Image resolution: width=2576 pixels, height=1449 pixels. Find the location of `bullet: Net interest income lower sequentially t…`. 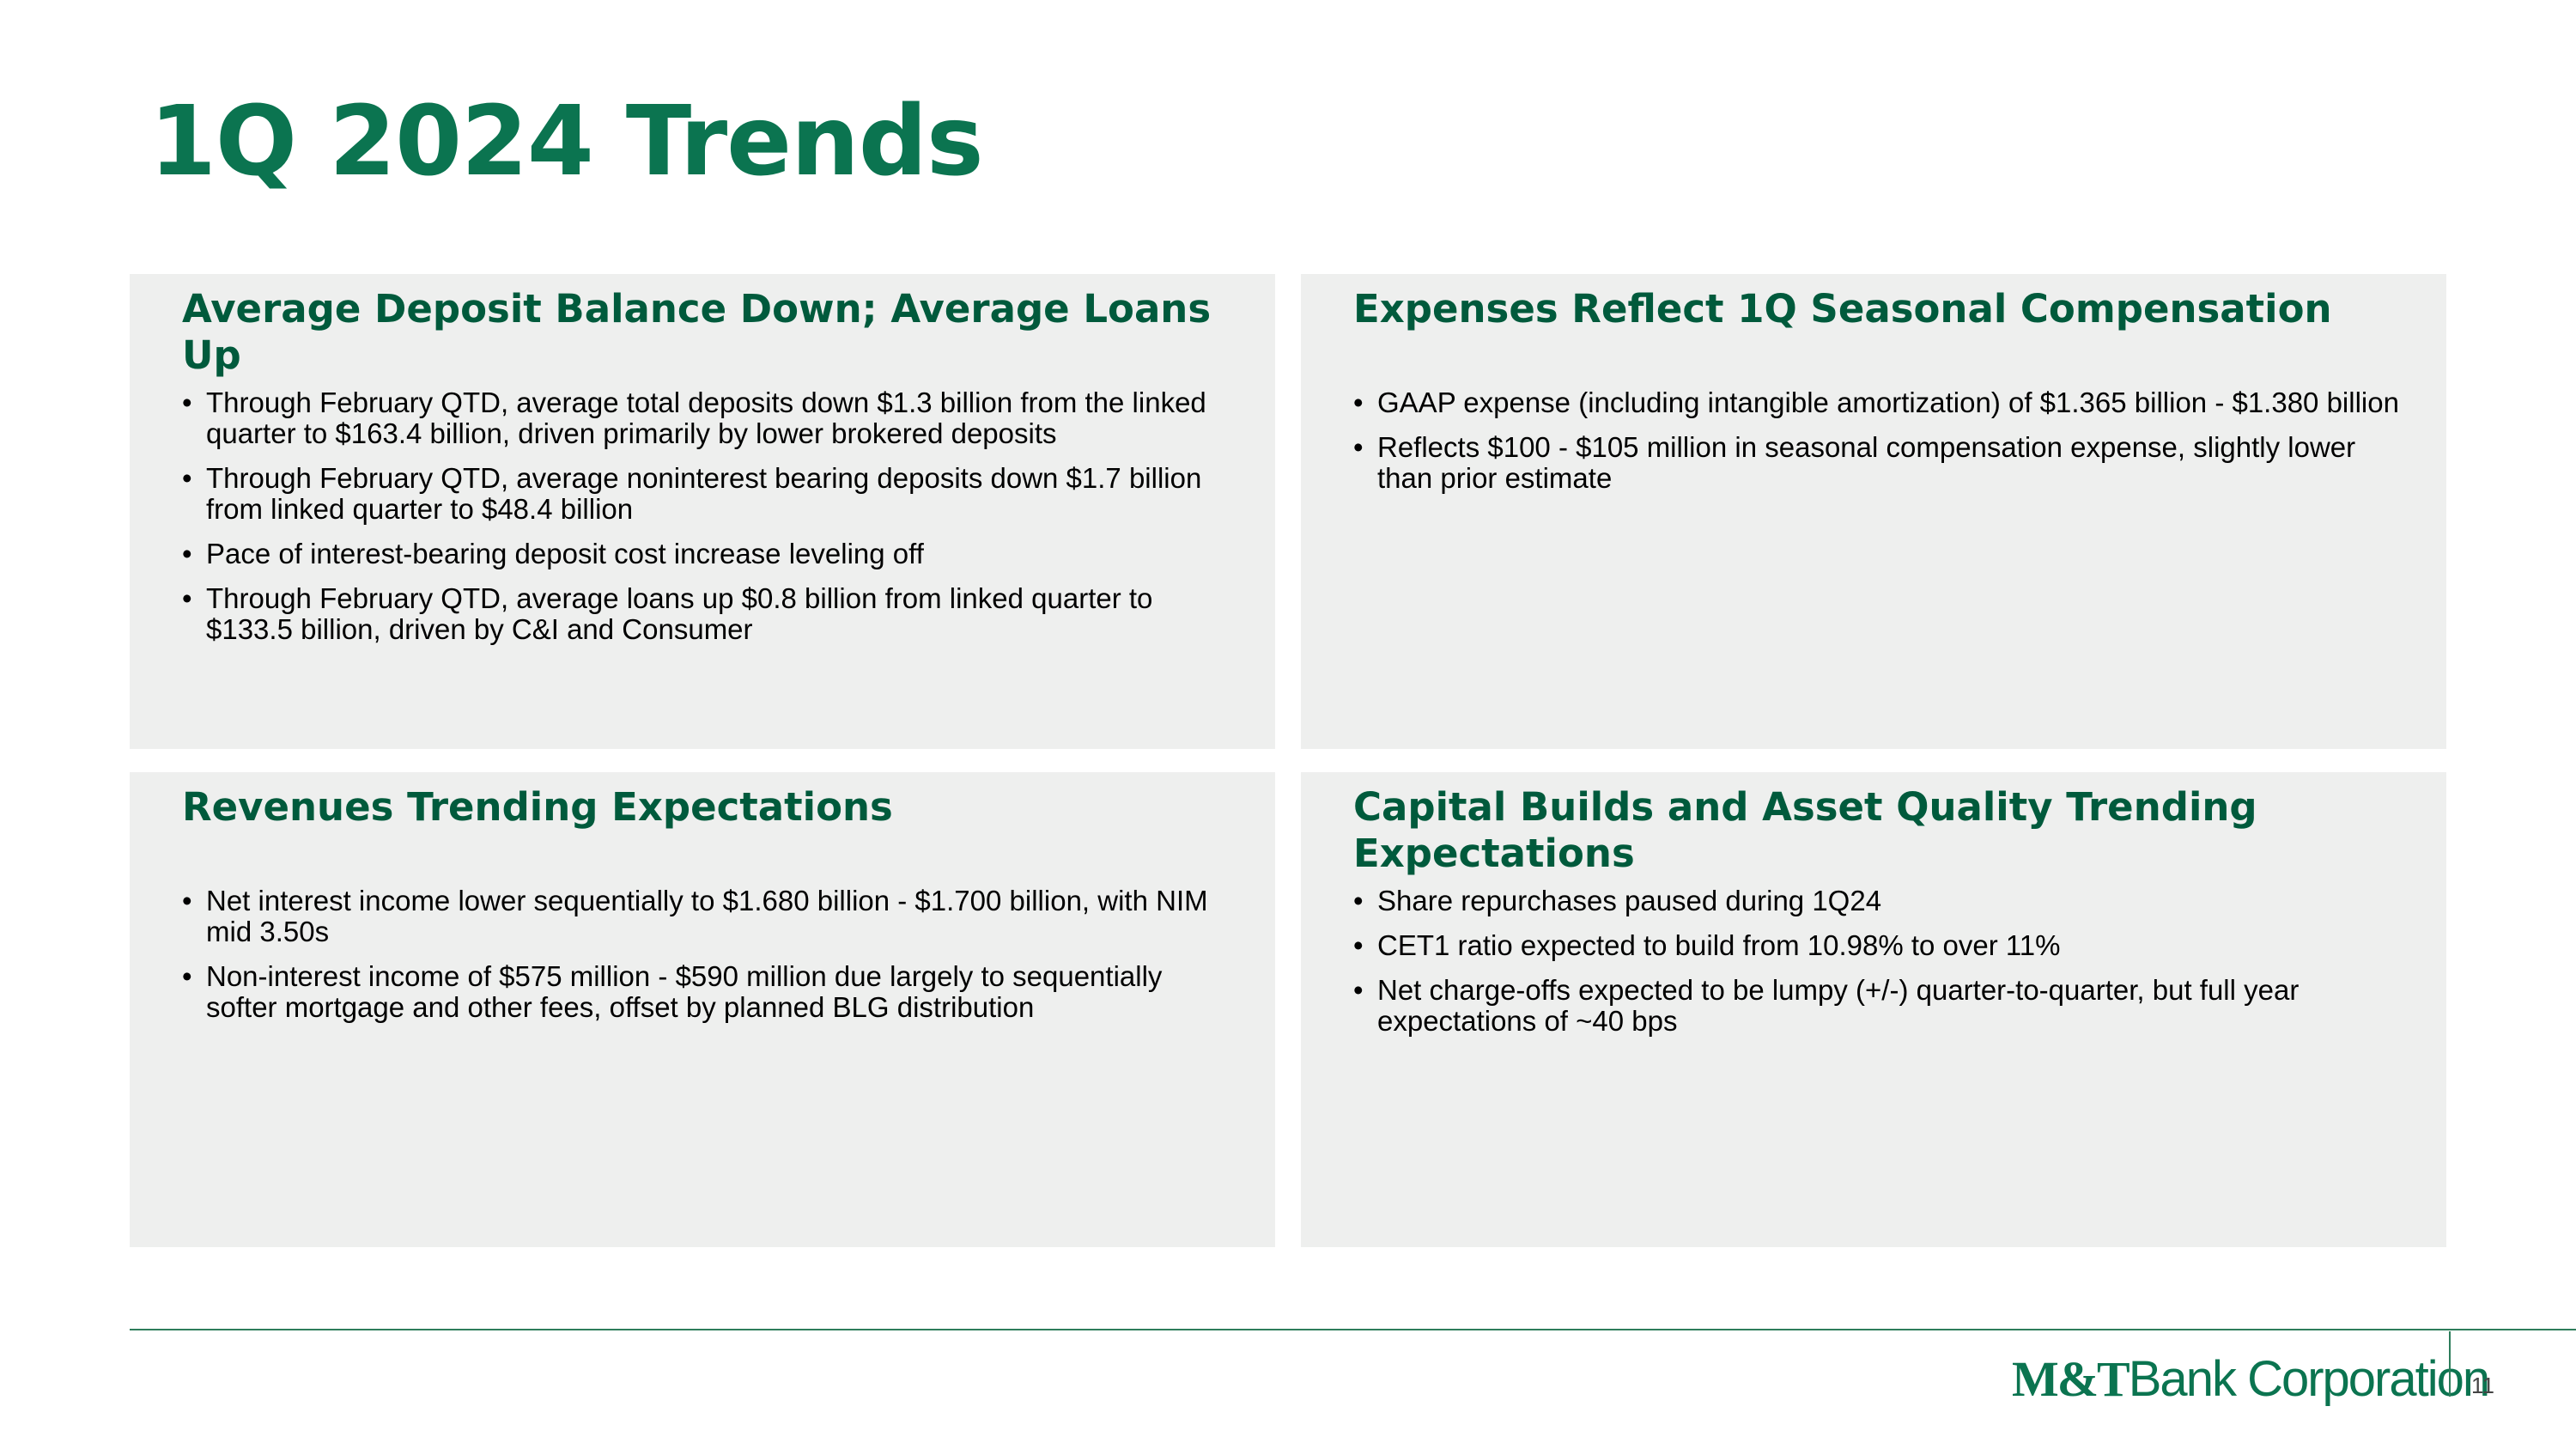

bullet: Net interest income lower sequentially t… is located at coordinates (711, 916).